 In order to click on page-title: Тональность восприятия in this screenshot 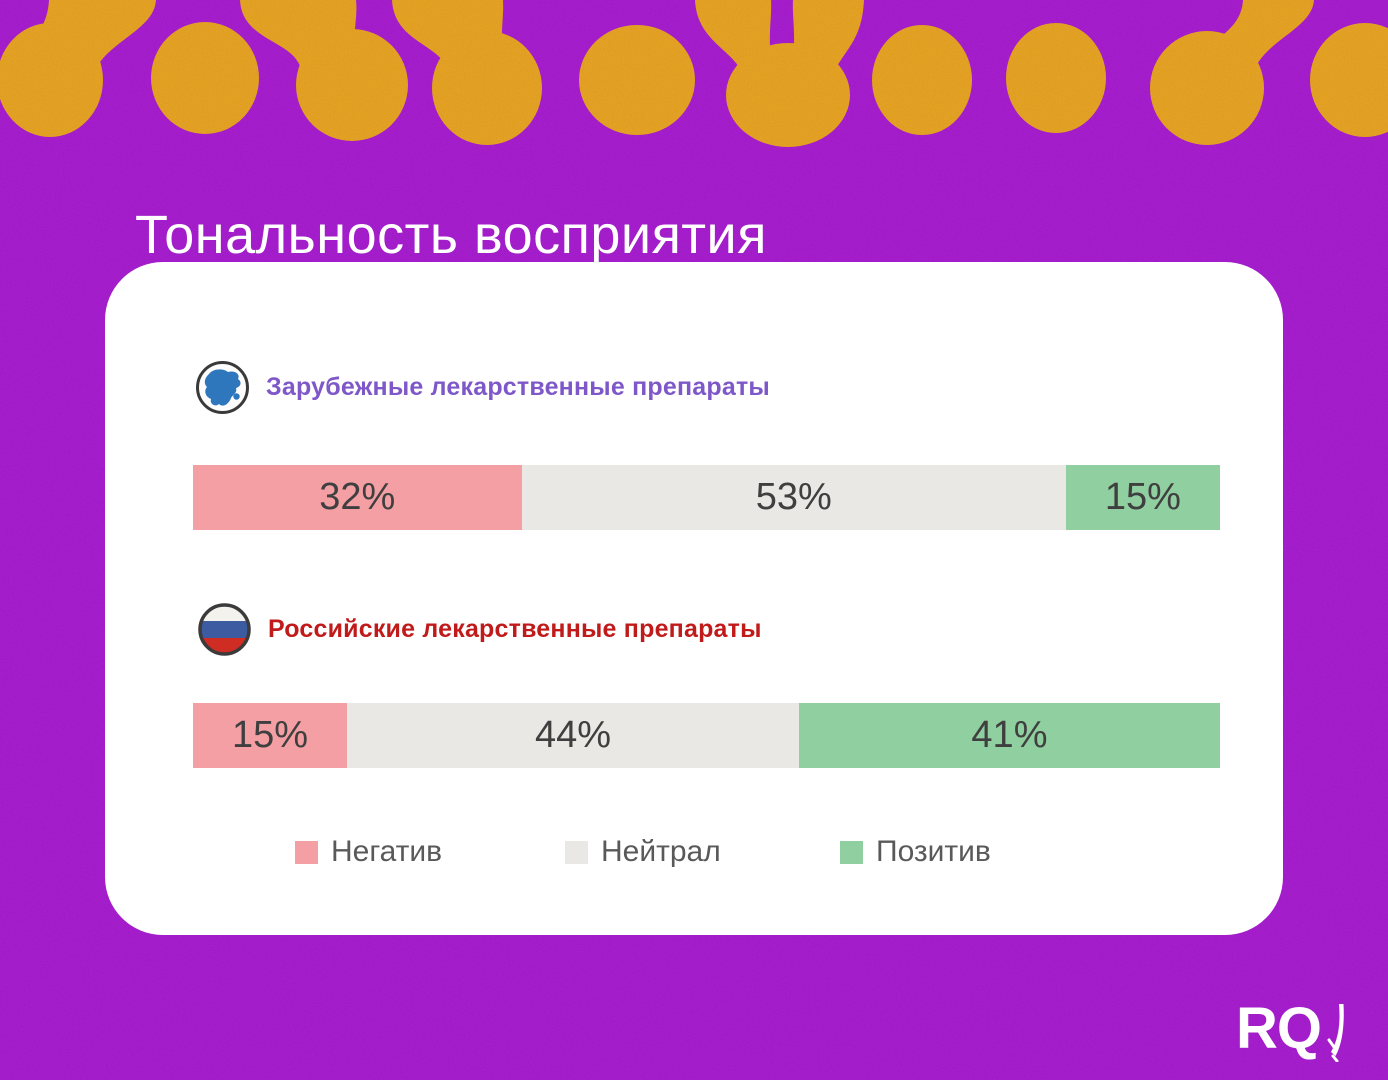, I will do `click(451, 235)`.